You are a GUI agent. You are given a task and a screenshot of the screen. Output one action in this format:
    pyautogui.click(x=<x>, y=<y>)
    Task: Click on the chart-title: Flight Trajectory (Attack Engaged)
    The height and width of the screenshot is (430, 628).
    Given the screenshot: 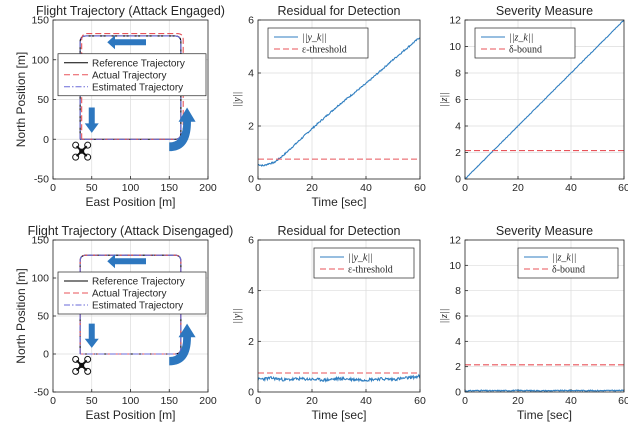 What is the action you would take?
    pyautogui.click(x=130, y=11)
    